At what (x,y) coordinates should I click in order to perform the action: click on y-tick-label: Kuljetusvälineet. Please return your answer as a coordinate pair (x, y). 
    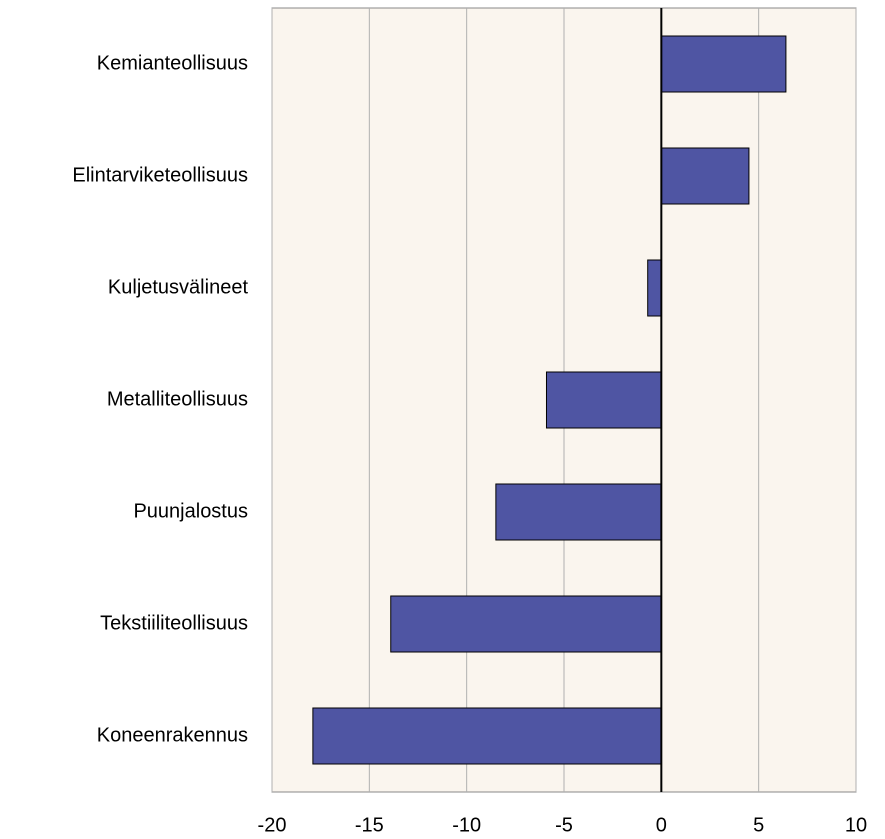
    Looking at the image, I should click on (178, 287).